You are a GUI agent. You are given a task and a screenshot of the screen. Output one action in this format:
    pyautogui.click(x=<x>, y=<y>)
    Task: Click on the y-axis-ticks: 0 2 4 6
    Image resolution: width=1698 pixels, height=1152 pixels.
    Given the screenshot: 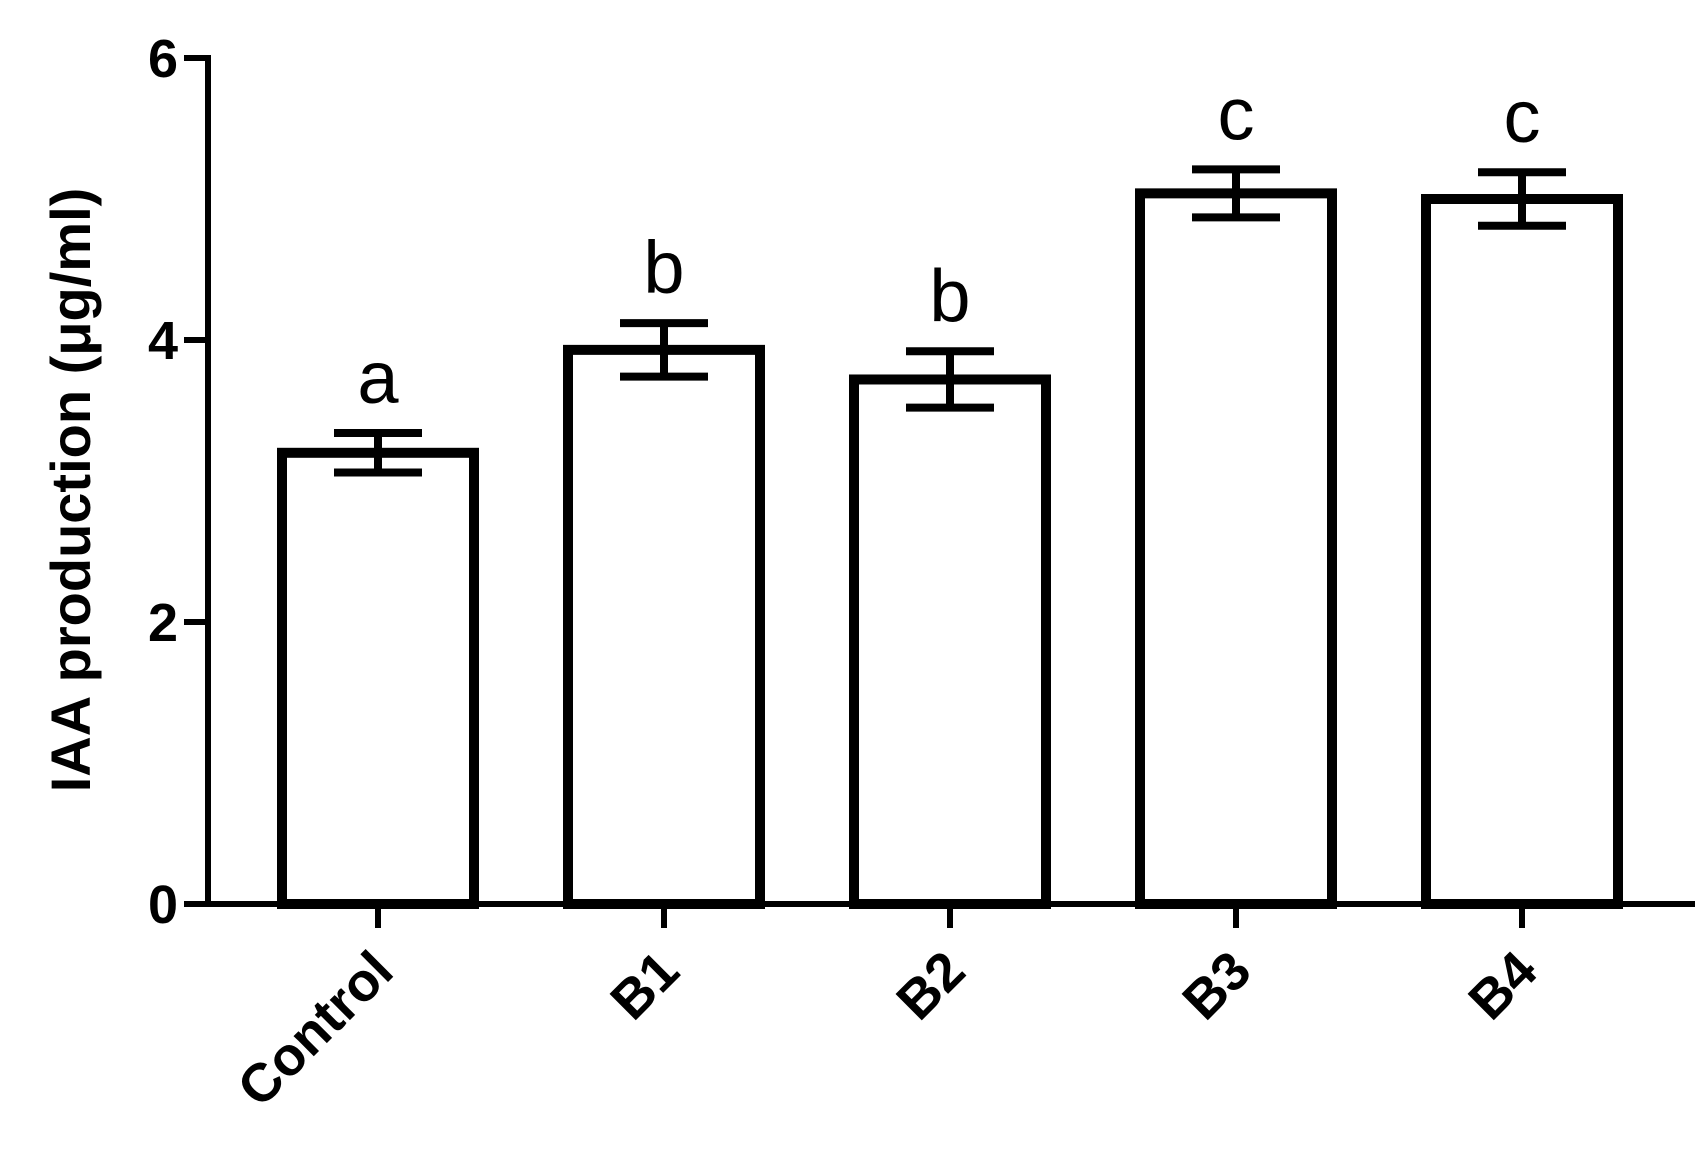 What is the action you would take?
    pyautogui.click(x=178, y=482)
    